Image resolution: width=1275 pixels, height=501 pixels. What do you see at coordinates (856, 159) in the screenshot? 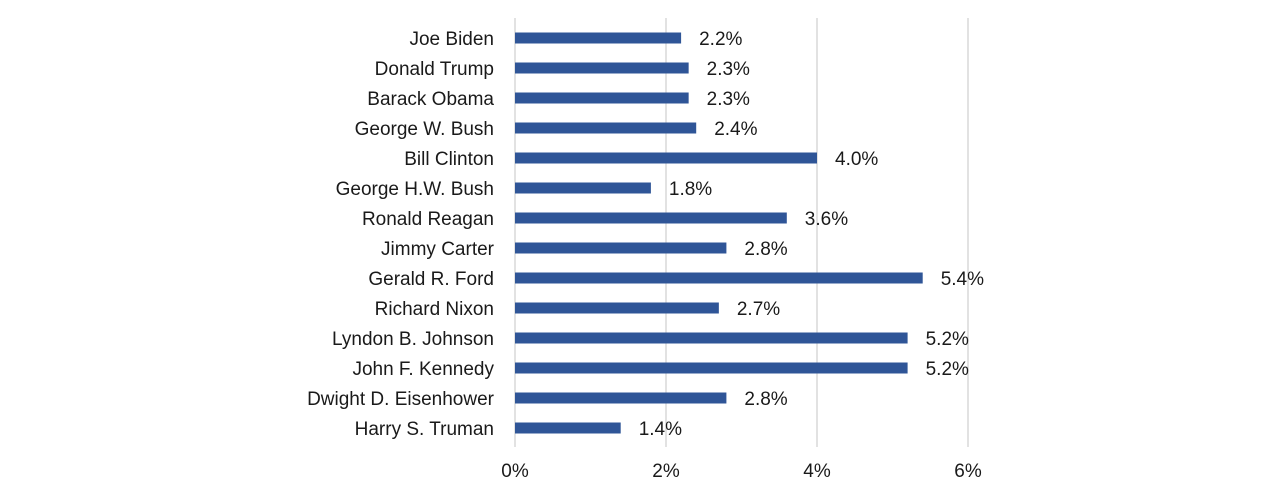
I see `data-label: 4.0%` at bounding box center [856, 159].